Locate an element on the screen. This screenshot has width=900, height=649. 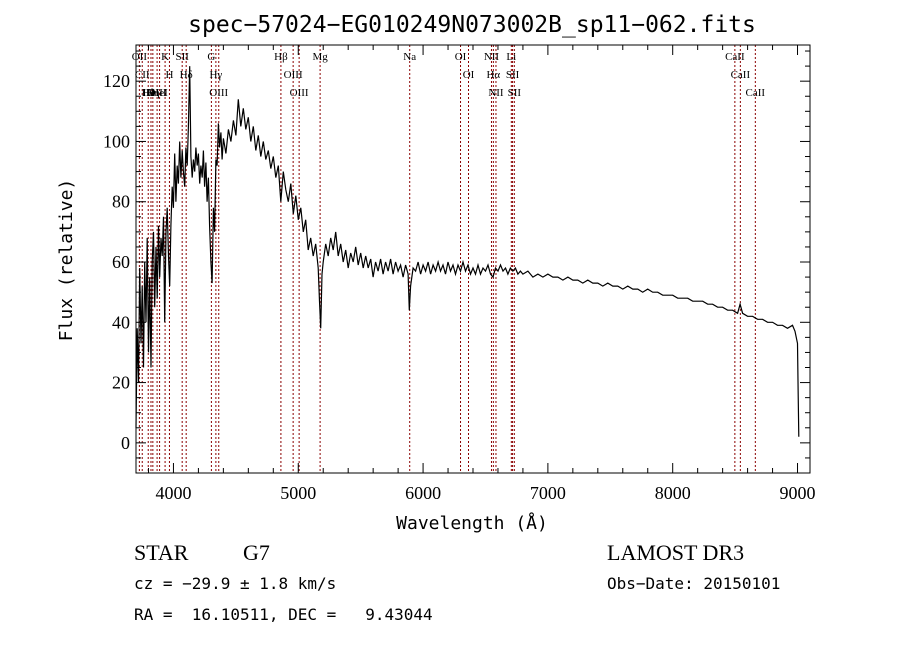
object-subclass: G7 is located at coordinates (256, 552).